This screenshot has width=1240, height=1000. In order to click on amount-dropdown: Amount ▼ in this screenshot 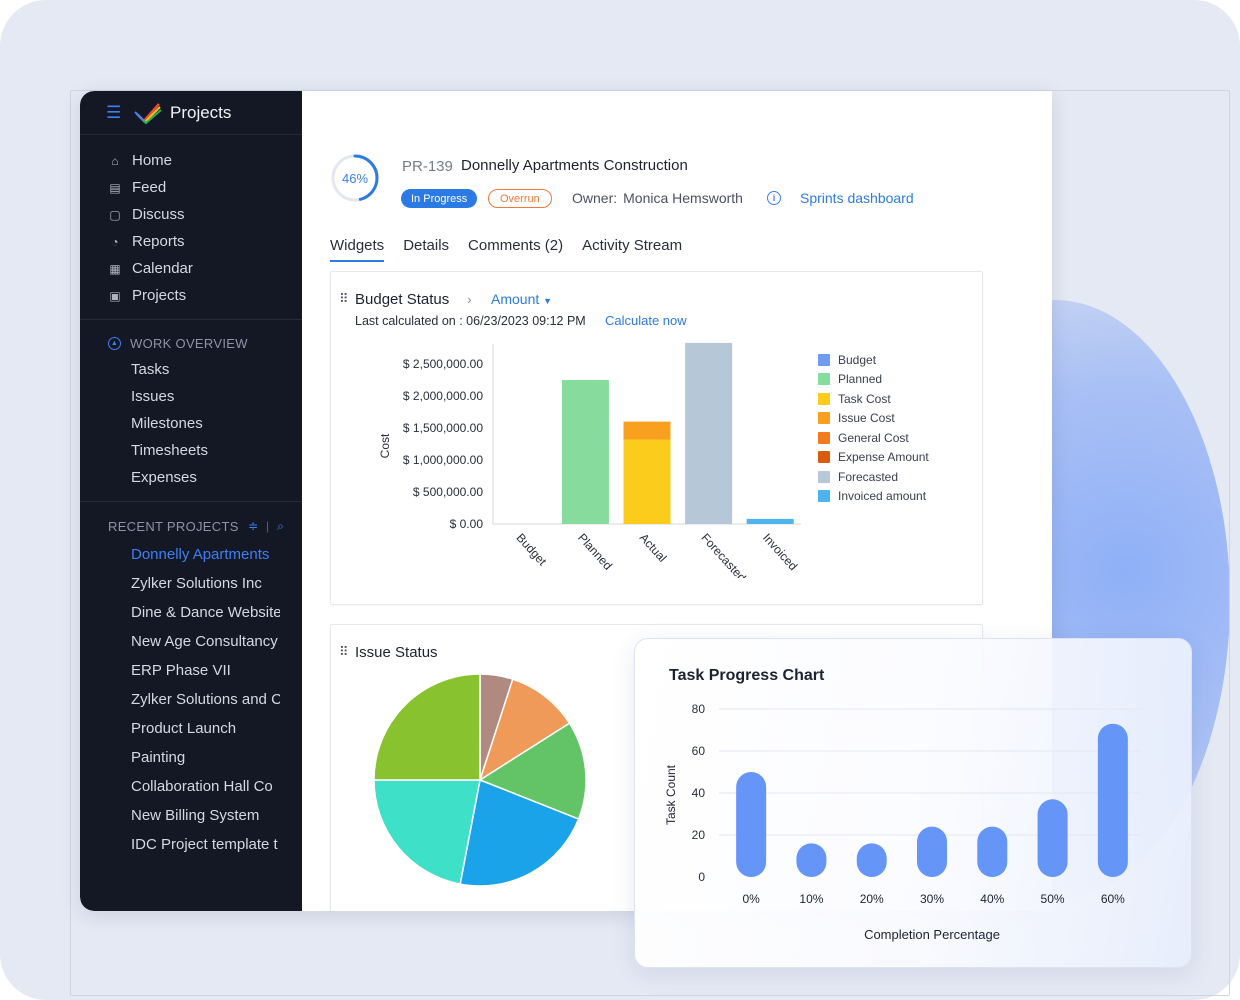, I will do `click(521, 299)`.